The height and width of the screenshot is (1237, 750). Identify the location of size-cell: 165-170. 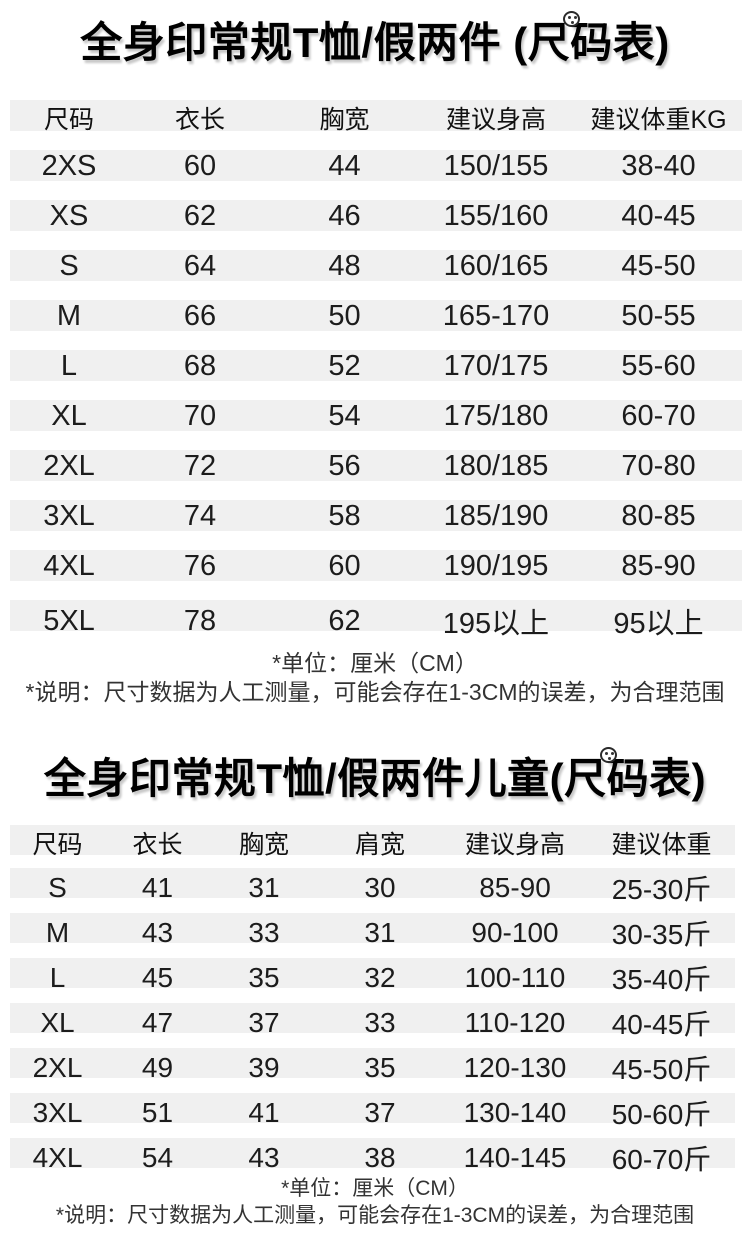
(496, 316).